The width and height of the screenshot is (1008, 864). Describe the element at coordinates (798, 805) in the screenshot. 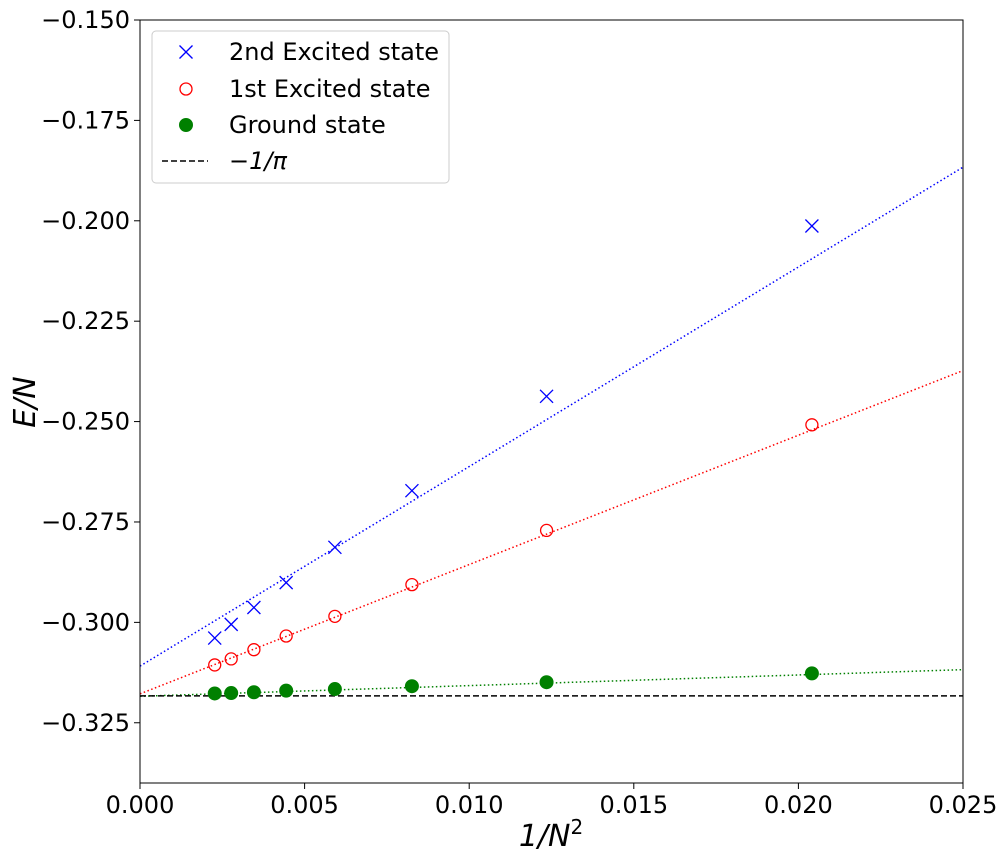

I see `x-tick-label: 0.020` at that location.